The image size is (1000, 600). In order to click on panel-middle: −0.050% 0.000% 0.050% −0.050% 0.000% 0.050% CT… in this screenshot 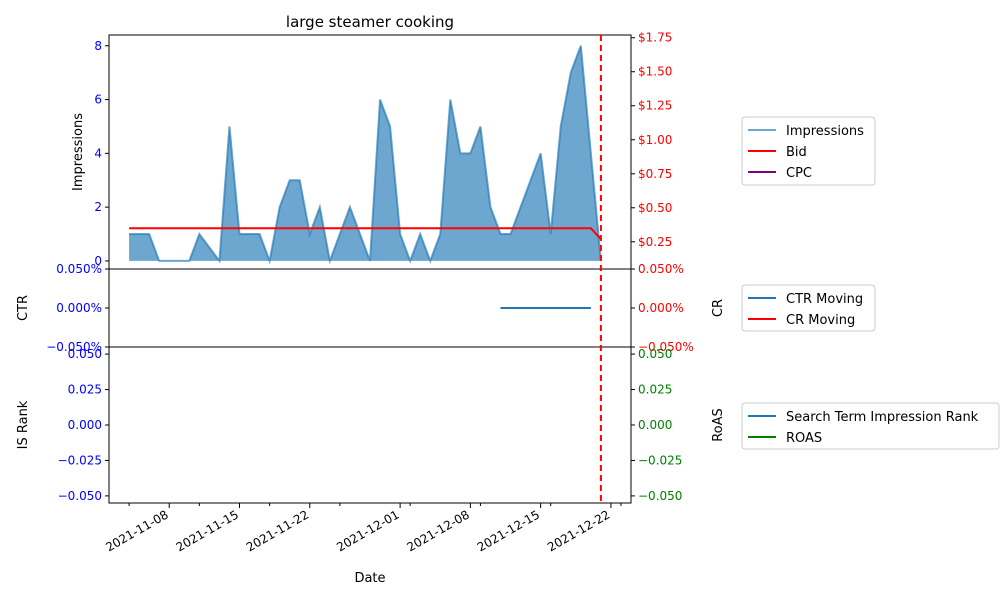, I will do `click(371, 308)`.